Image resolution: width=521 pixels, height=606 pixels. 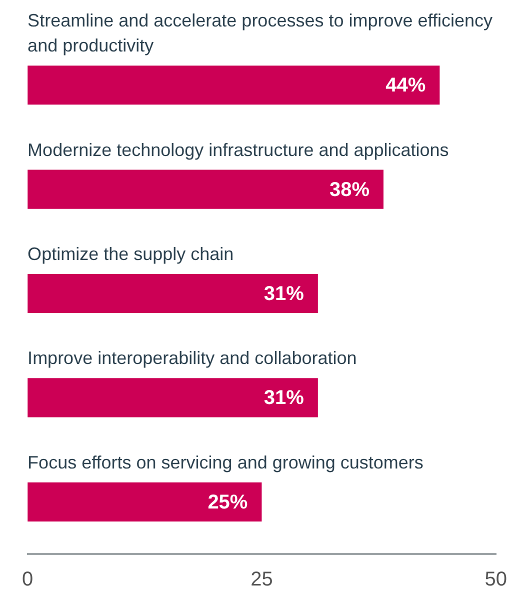 What do you see at coordinates (226, 462) in the screenshot?
I see `y-tick-label: Focus efforts on servicing and growing customers` at bounding box center [226, 462].